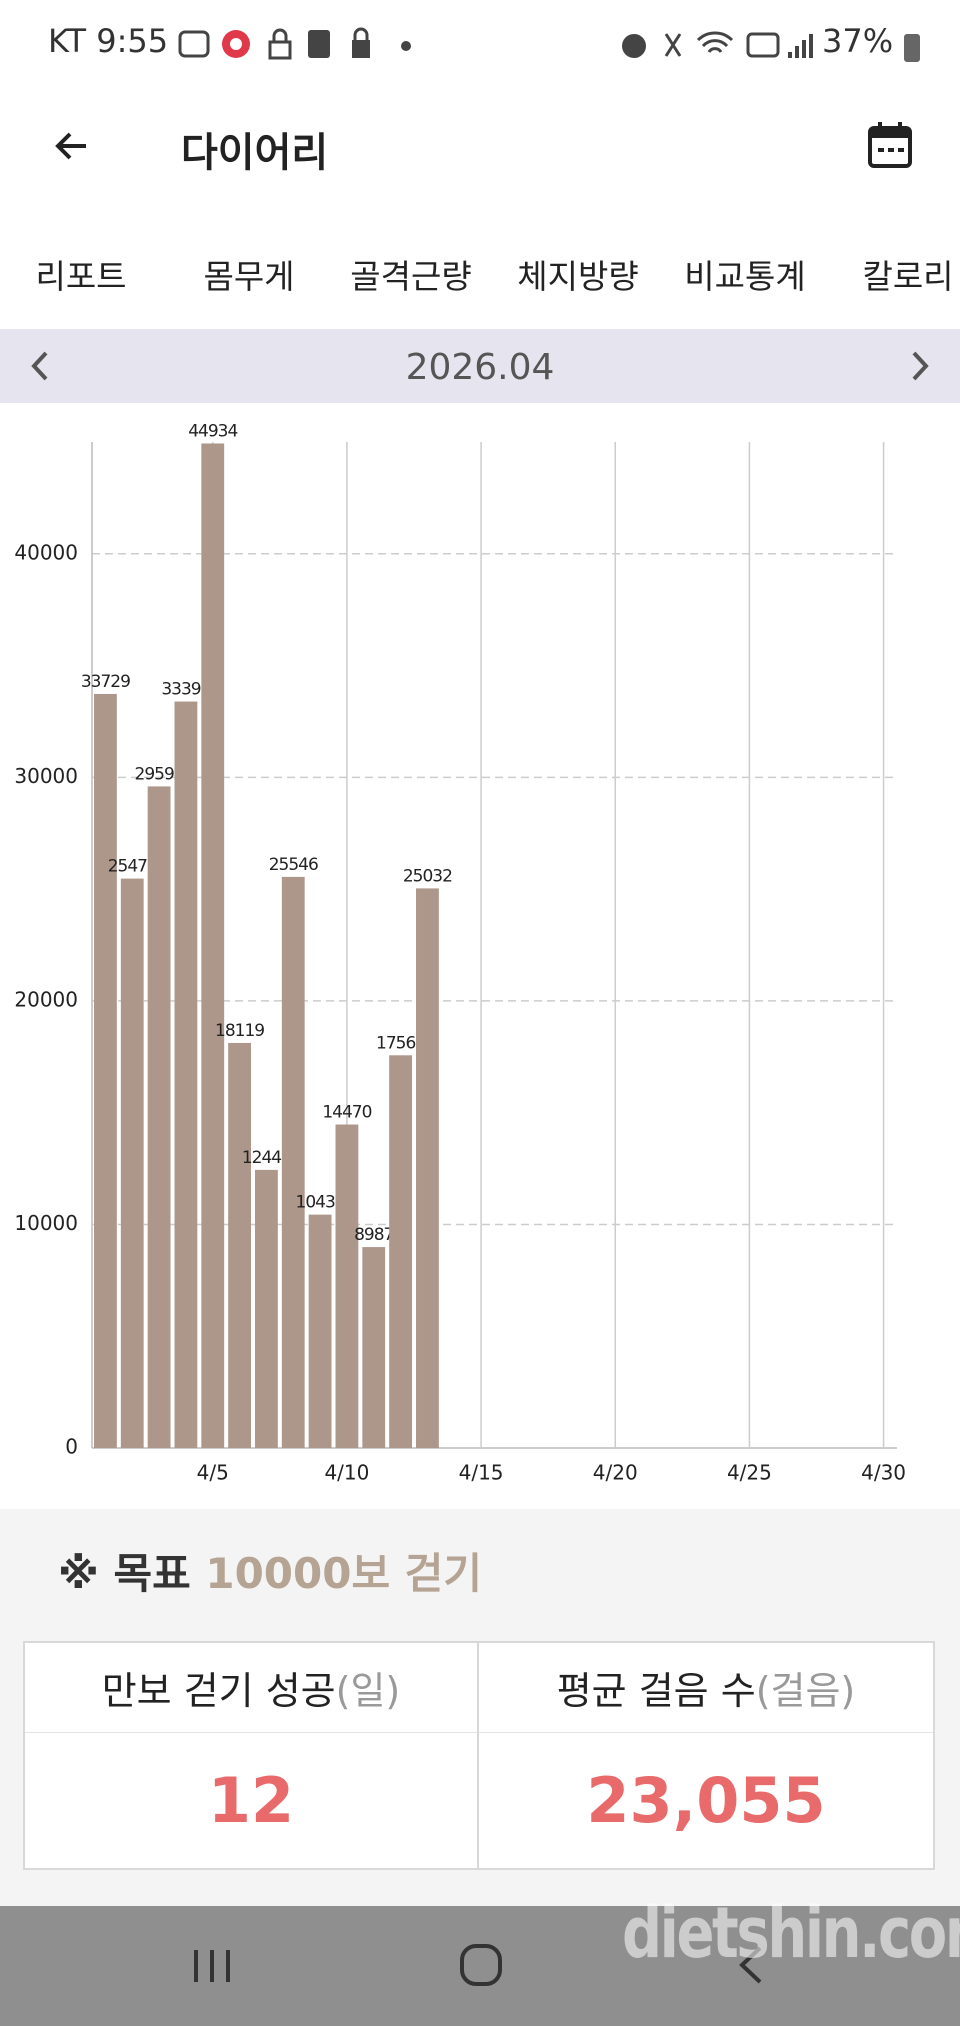 This screenshot has width=960, height=2026. Describe the element at coordinates (218, 1691) in the screenshot. I see `header-label: 만보 걷기 성공` at that location.